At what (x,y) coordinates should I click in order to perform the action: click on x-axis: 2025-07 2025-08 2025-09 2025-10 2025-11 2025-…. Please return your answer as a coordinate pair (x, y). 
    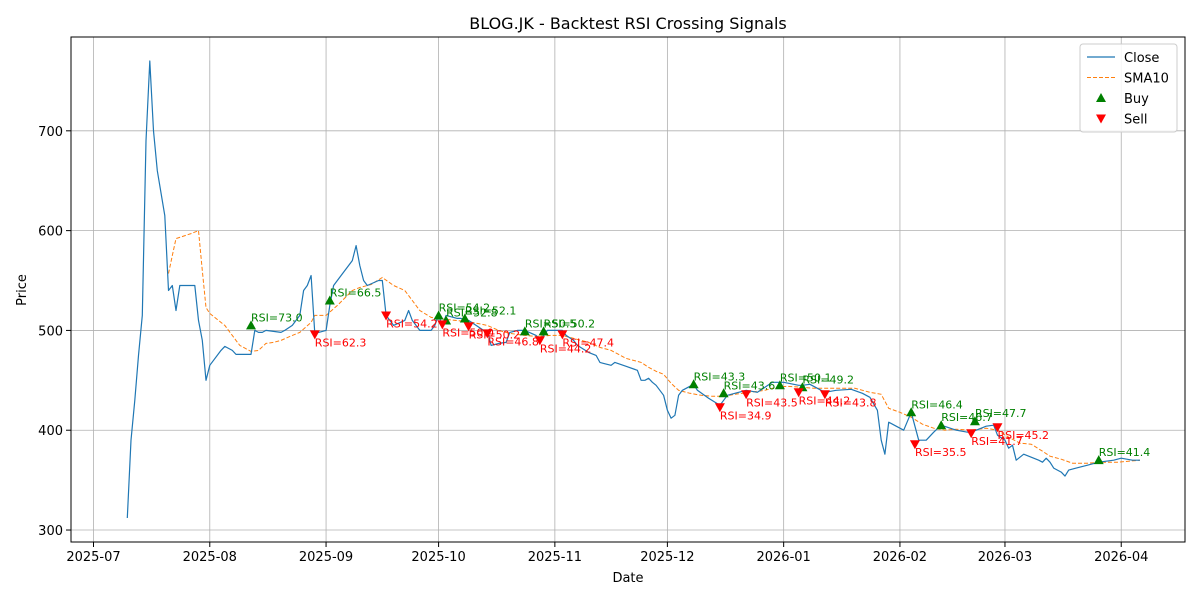
    Looking at the image, I should click on (607, 553).